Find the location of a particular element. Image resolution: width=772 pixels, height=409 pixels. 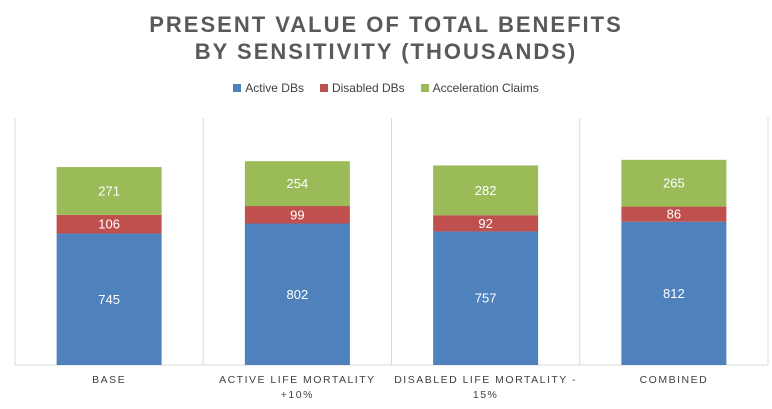

data-label: 86 is located at coordinates (674, 214).